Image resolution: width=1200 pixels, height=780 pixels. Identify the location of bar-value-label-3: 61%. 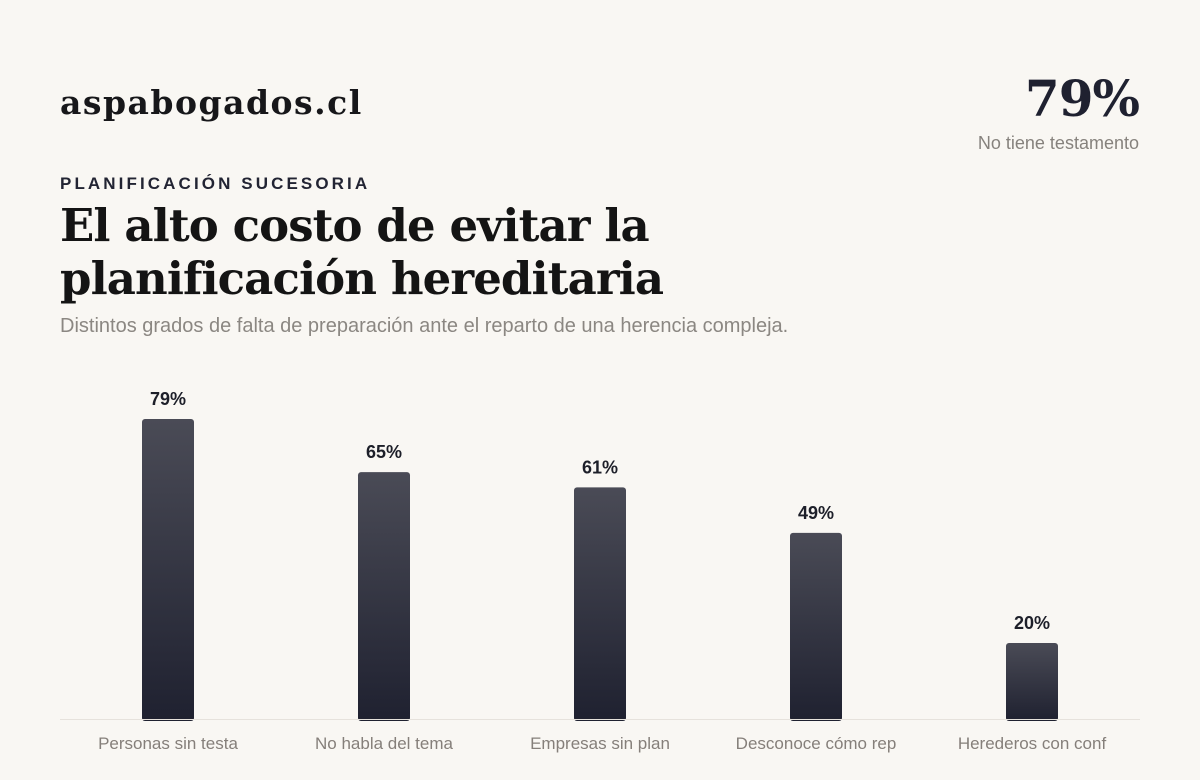
(600, 467).